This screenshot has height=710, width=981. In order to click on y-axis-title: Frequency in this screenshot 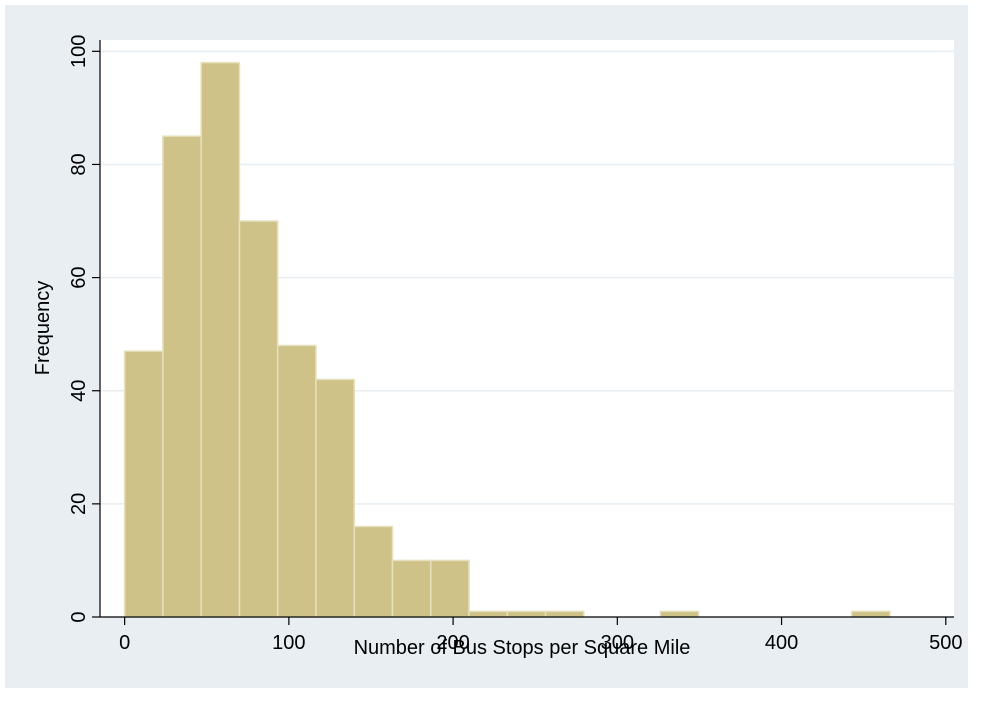, I will do `click(43, 328)`.